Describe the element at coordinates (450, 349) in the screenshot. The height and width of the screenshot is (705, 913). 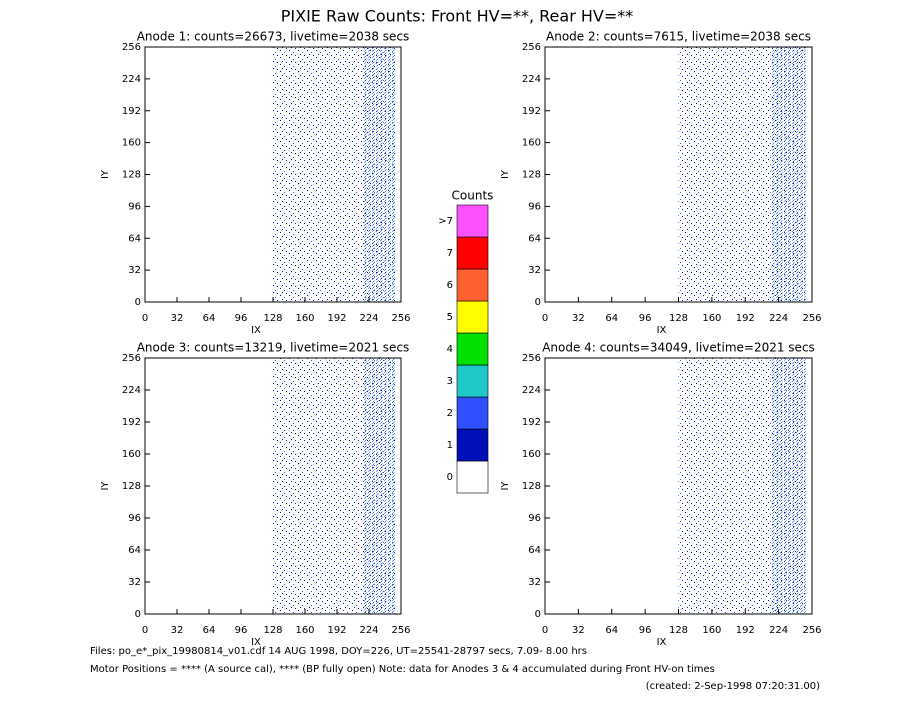
I see `colorbar-label: 4` at that location.